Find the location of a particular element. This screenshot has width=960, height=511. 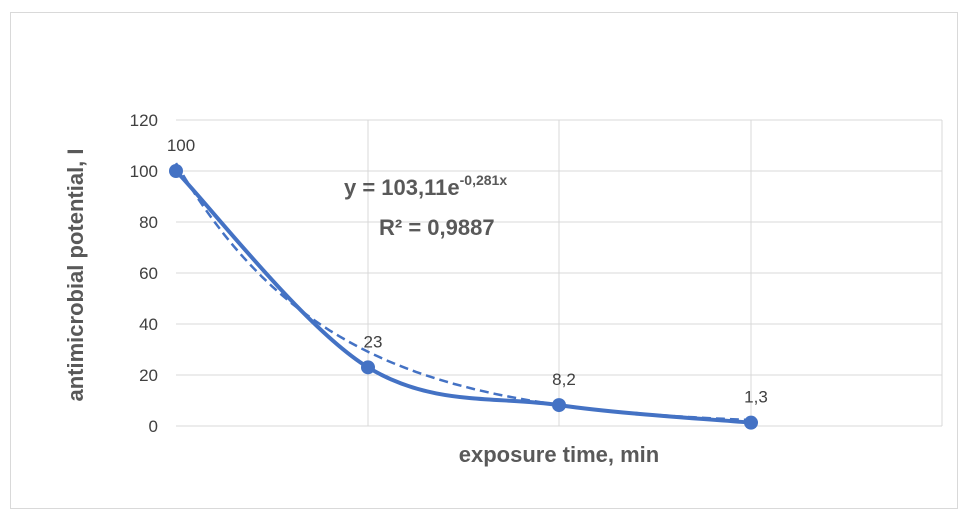

x-axis-title: exposure time, min is located at coordinates (559, 454).